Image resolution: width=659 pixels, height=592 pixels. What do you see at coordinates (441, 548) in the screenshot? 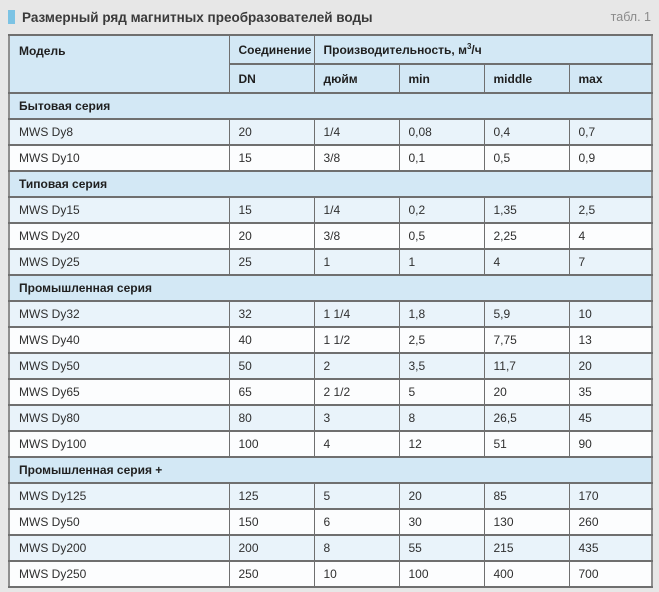
I see `cell-min: 55` at bounding box center [441, 548].